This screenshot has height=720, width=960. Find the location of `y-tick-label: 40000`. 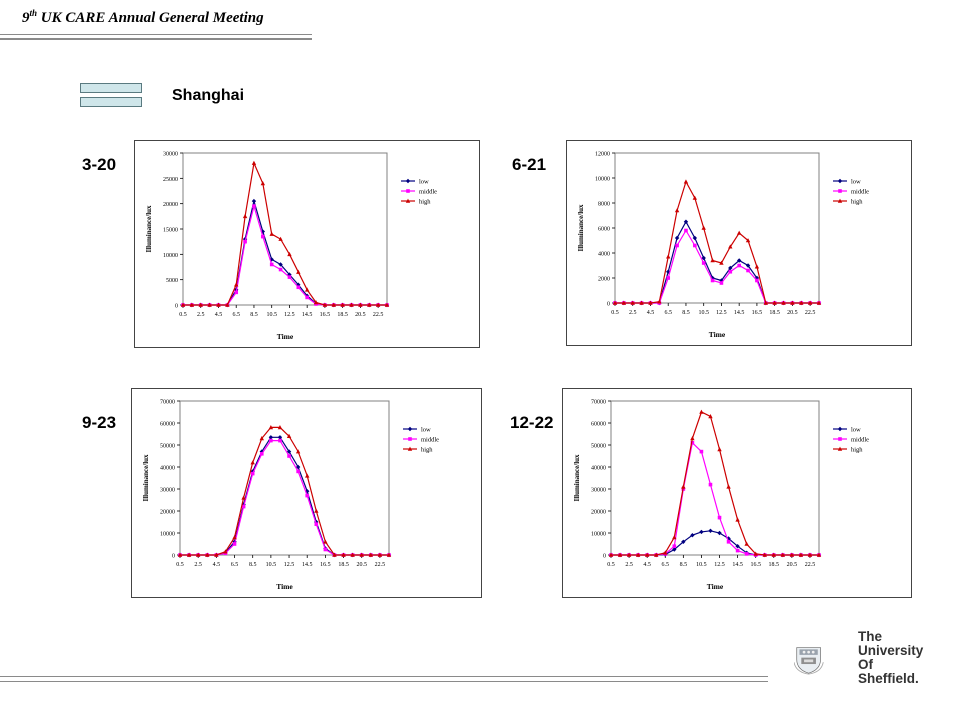

y-tick-label: 40000 is located at coordinates (598, 469).